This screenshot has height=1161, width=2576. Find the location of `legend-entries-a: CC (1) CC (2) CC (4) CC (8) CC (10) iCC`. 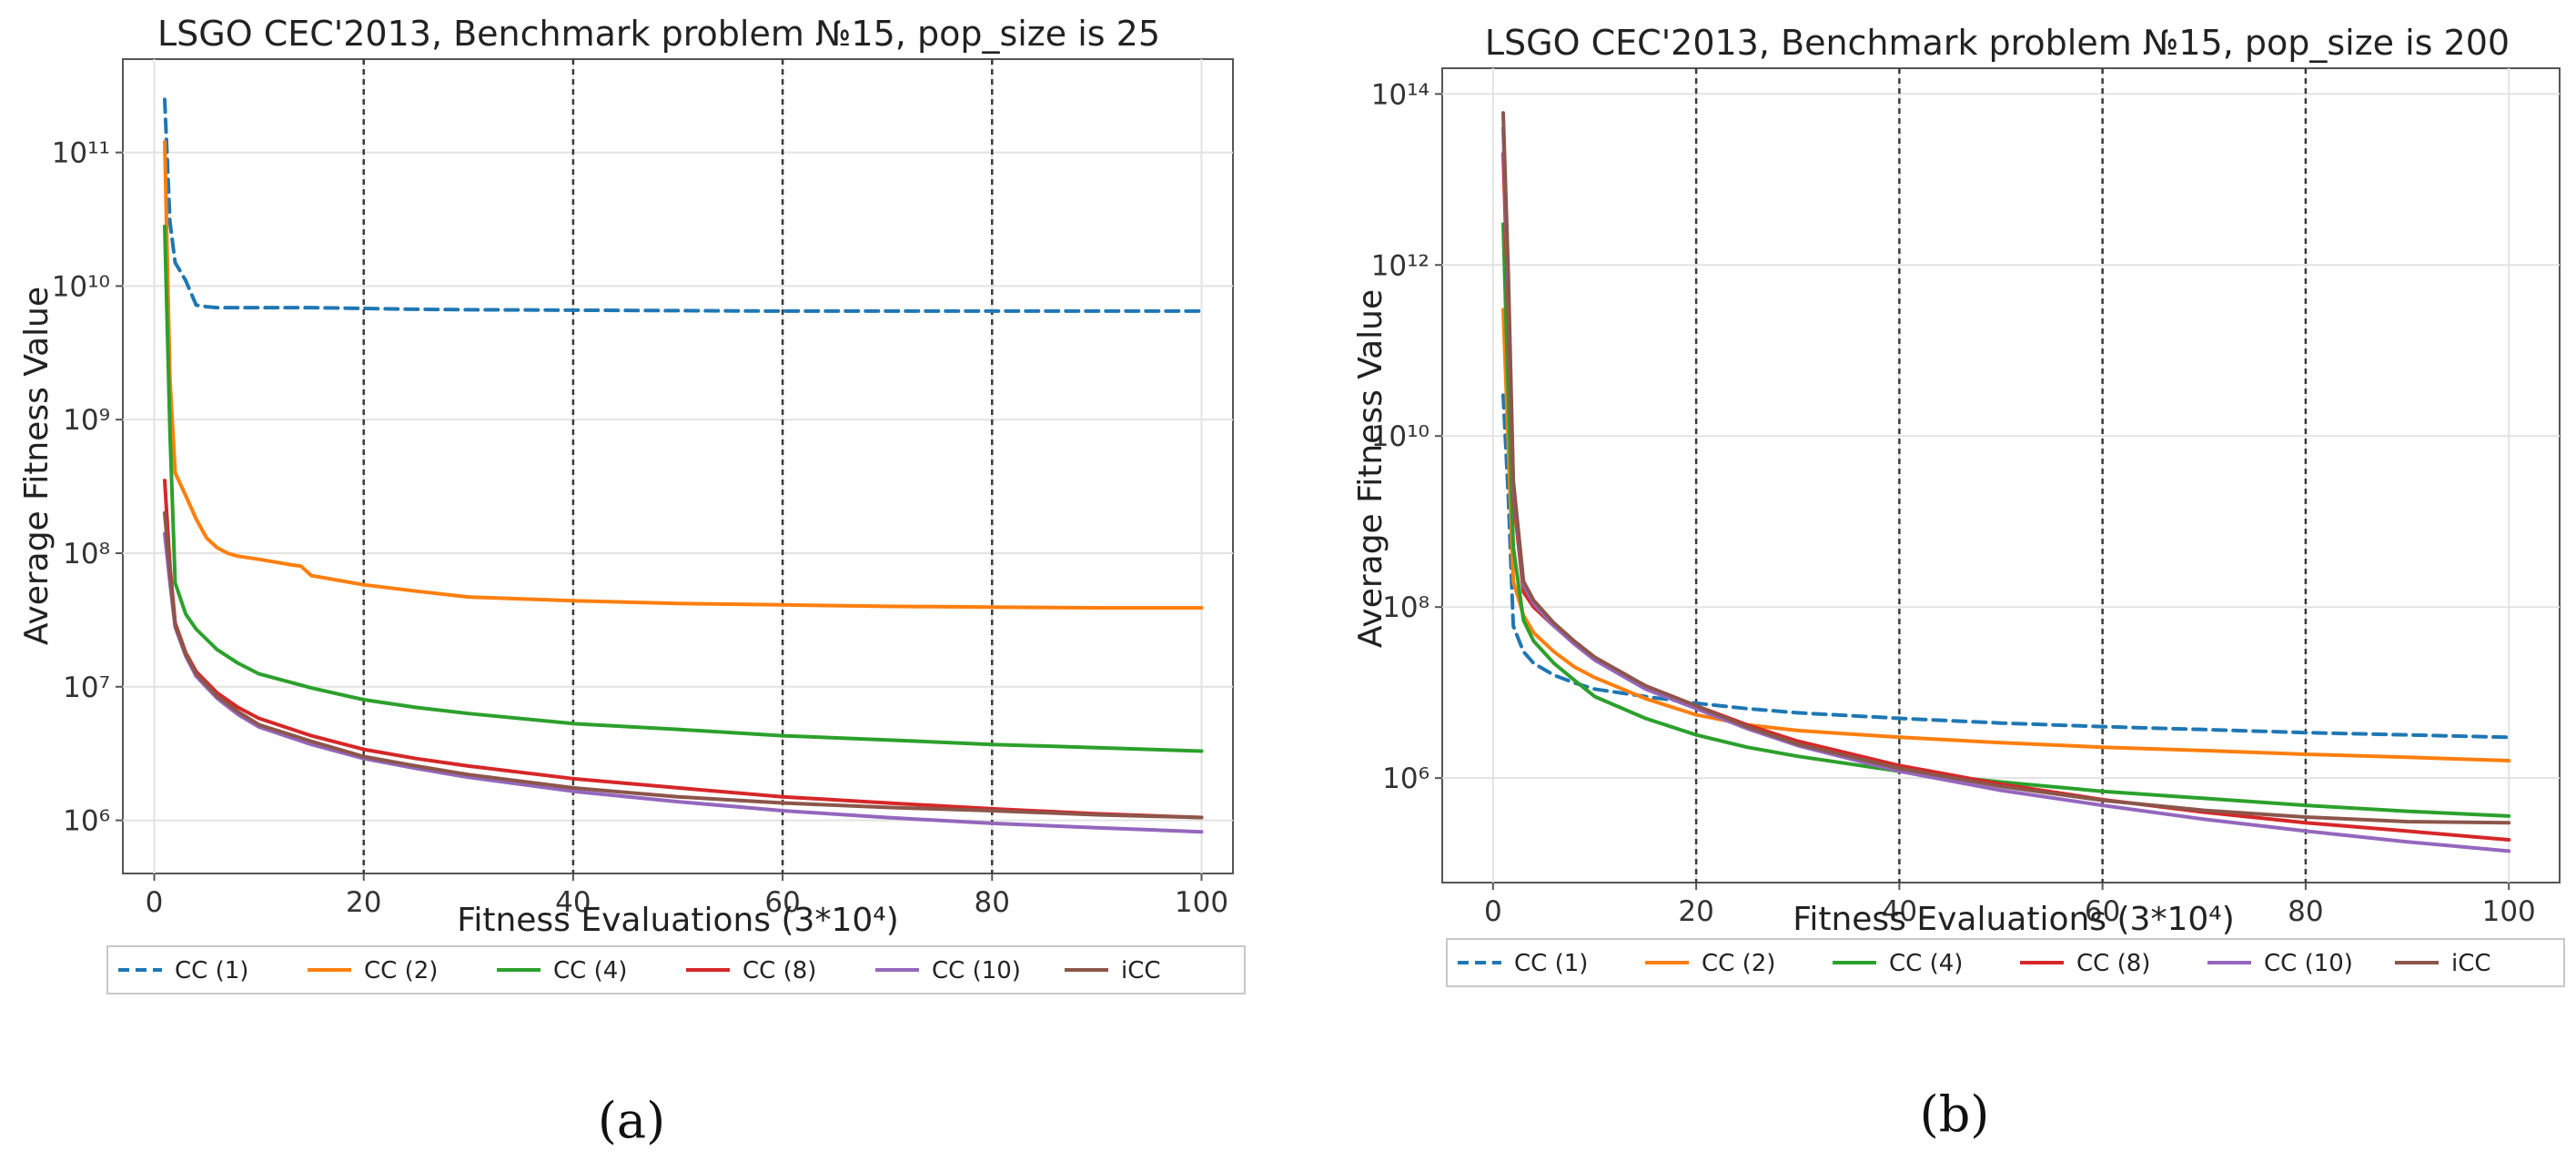

legend-entries-a: CC (1) CC (2) CC (4) CC (8) CC (10) iCC is located at coordinates (639, 970).